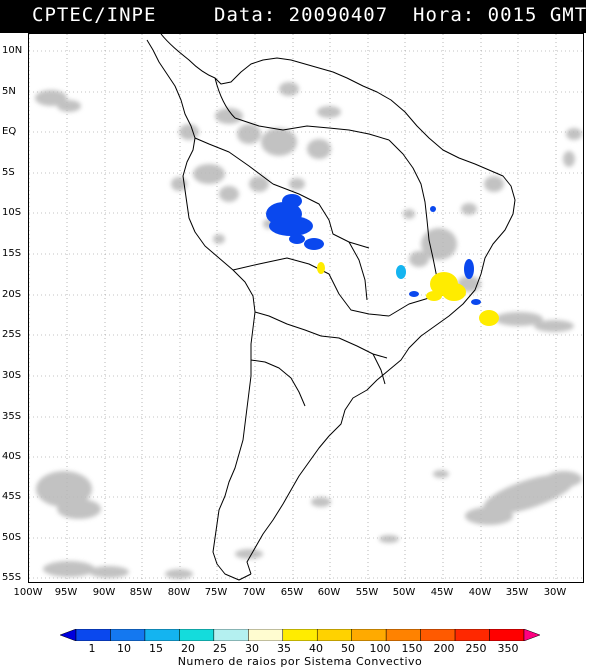 This screenshot has width=600, height=670. What do you see at coordinates (316, 648) in the screenshot?
I see `colorbar-label: 40` at bounding box center [316, 648].